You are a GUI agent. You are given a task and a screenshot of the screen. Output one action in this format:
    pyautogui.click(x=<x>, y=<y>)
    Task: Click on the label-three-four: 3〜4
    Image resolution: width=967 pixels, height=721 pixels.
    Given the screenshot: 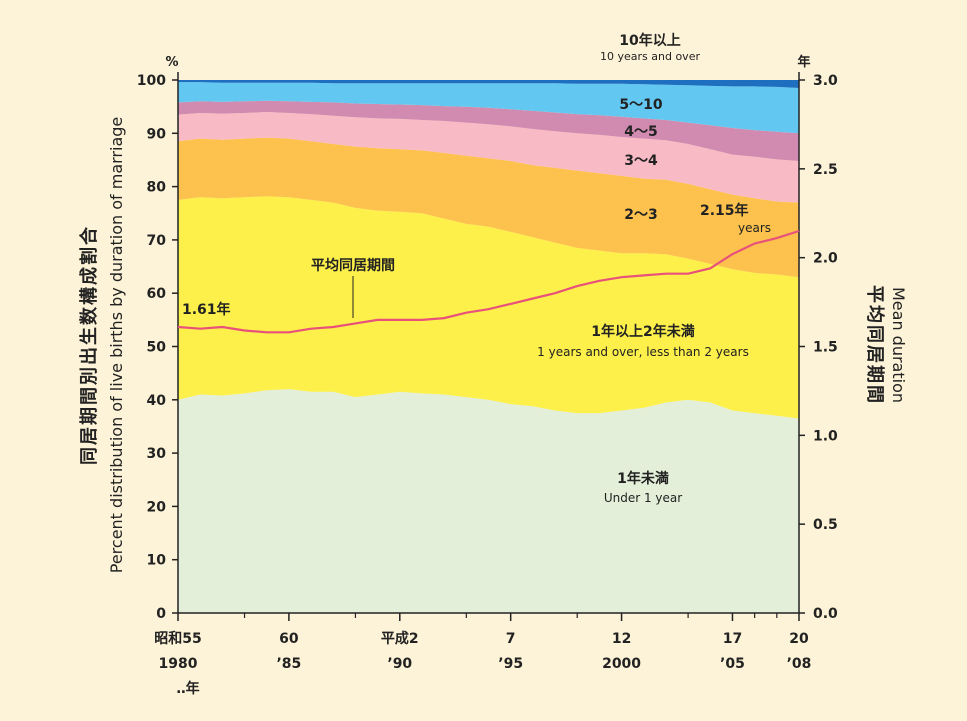 What is the action you would take?
    pyautogui.click(x=641, y=161)
    